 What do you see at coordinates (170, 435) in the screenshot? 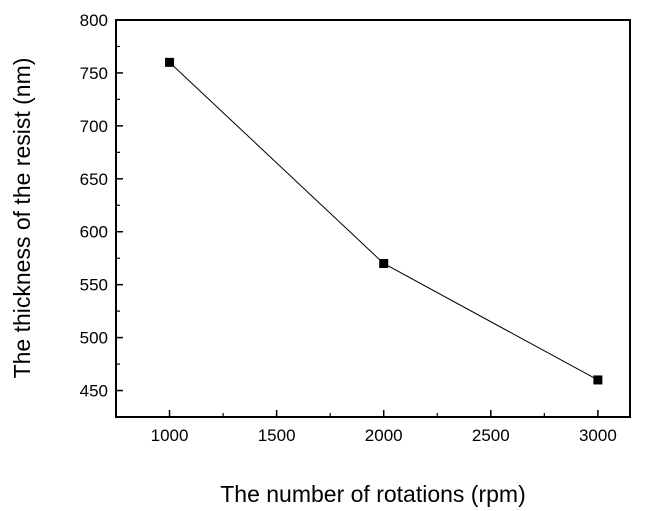
I see `x-tick-label: 1000` at bounding box center [170, 435].